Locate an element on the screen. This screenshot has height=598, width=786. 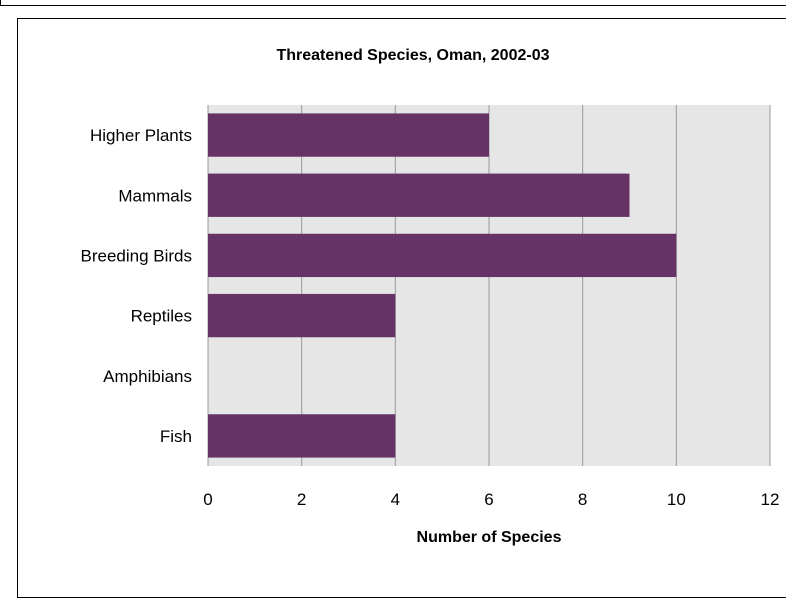
x-tick-label: 6 is located at coordinates (488, 499).